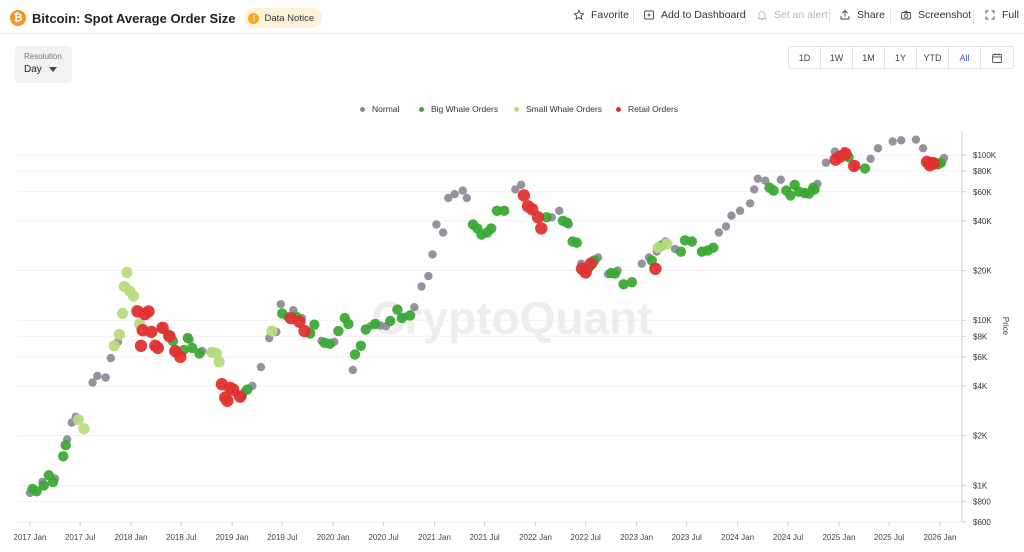 Image resolution: width=1024 pixels, height=552 pixels. I want to click on resolution-select: Resolution Day, so click(43, 64).